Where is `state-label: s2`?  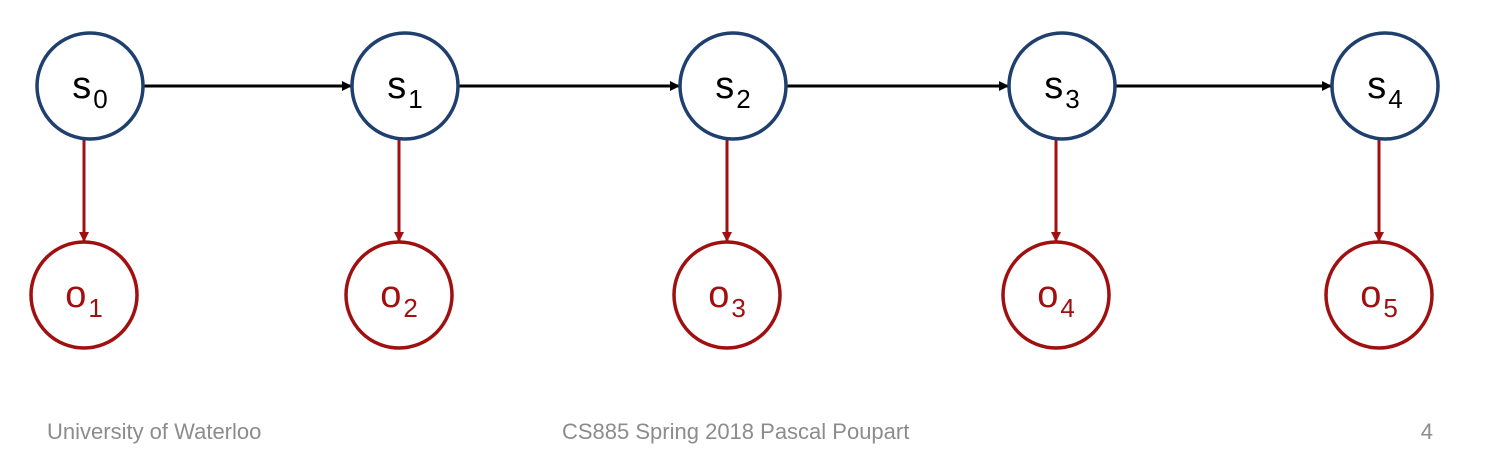
state-label: s2 is located at coordinates (732, 89).